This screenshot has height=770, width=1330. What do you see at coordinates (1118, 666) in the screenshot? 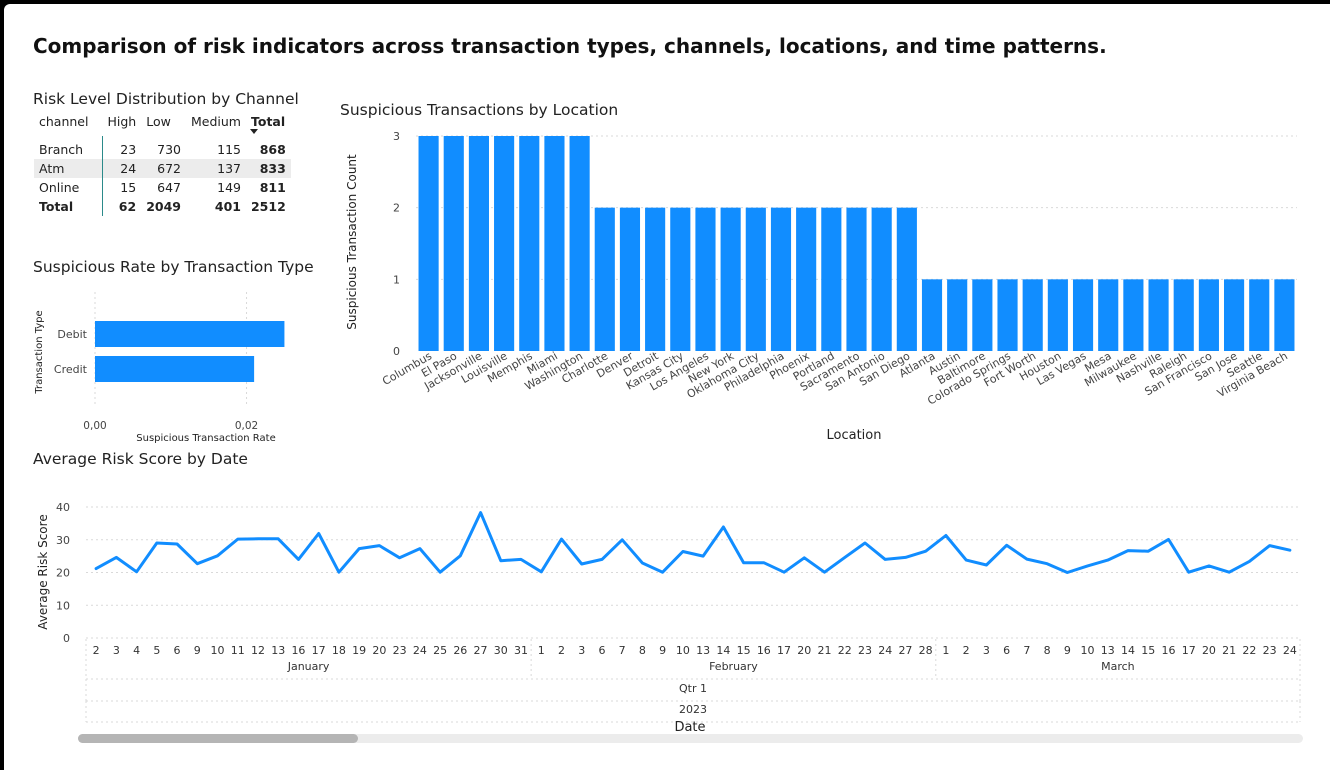
I see `risk-score-month-label: March` at bounding box center [1118, 666].